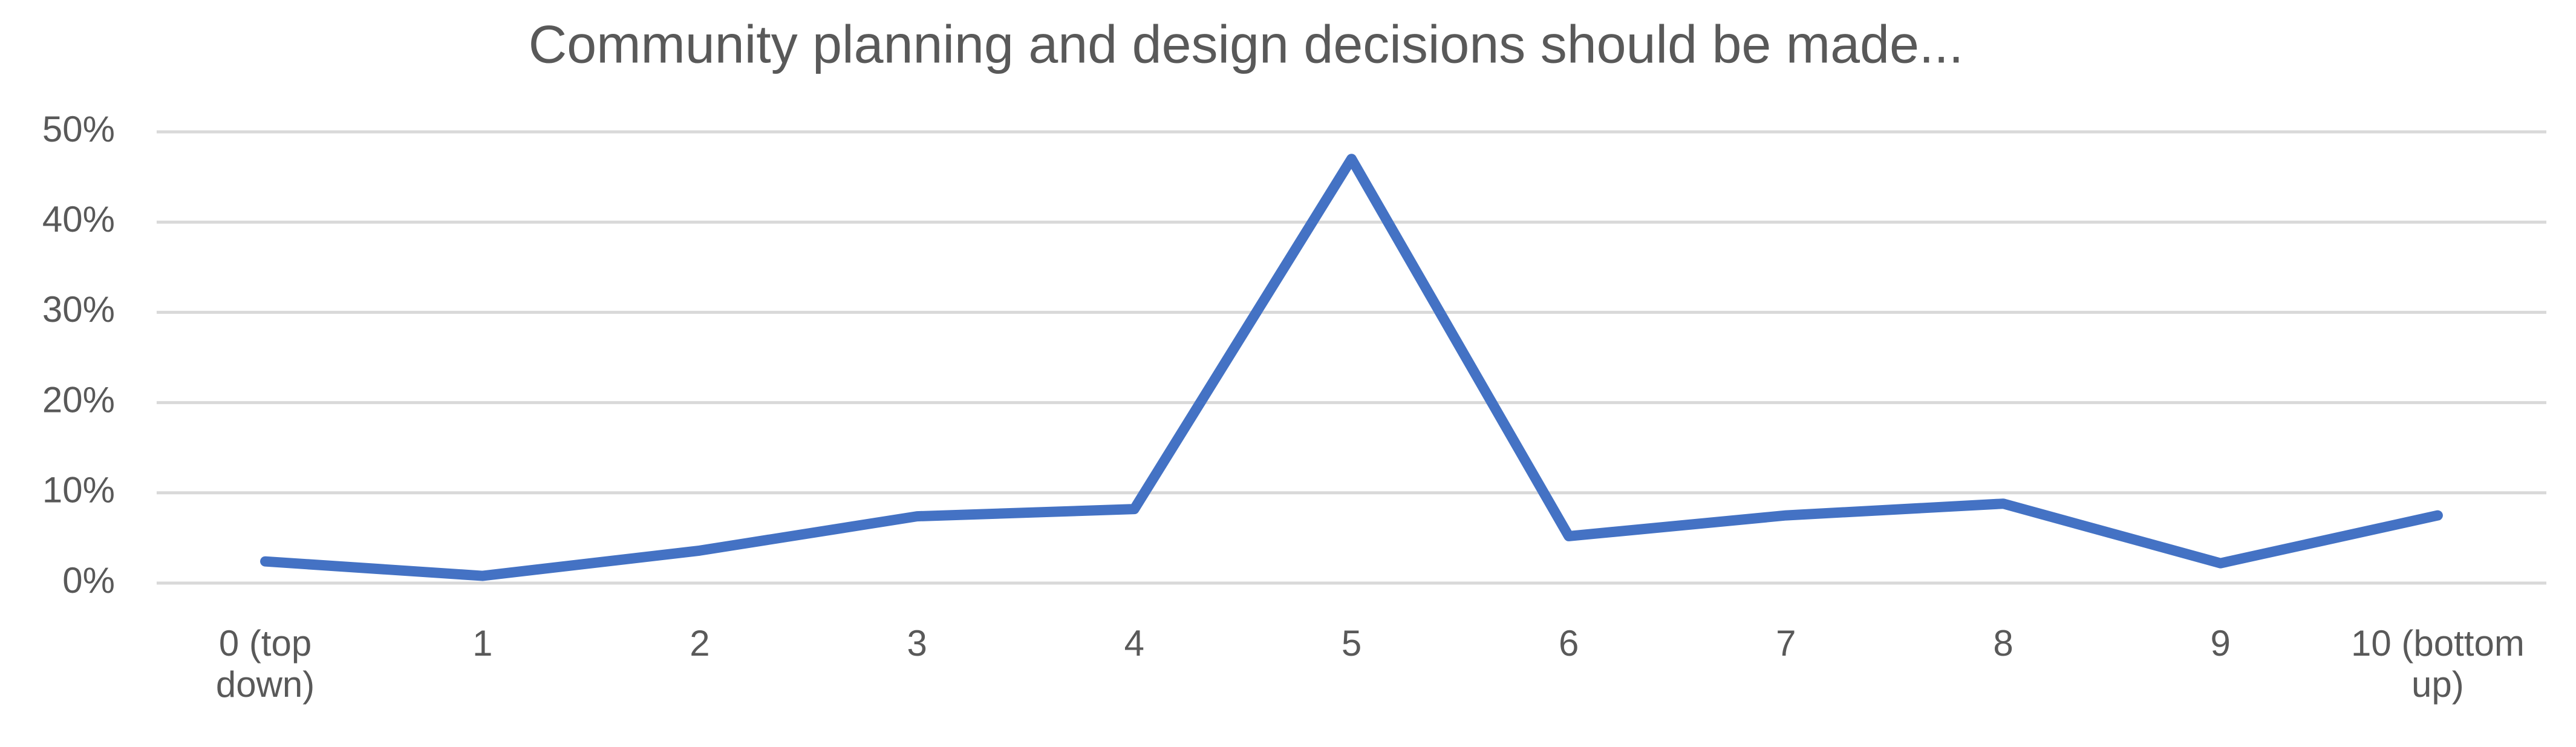 The width and height of the screenshot is (2576, 747). What do you see at coordinates (482, 643) in the screenshot?
I see `x-tick-label: 1` at bounding box center [482, 643].